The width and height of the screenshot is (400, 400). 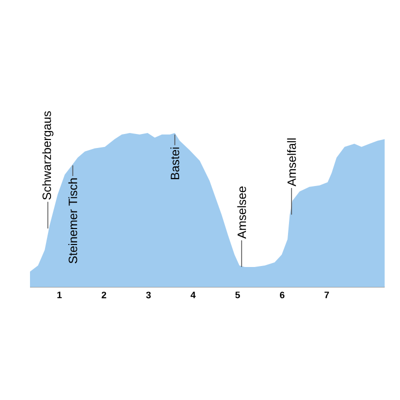 What do you see at coordinates (175, 164) in the screenshot?
I see `annotation: Bastei` at bounding box center [175, 164].